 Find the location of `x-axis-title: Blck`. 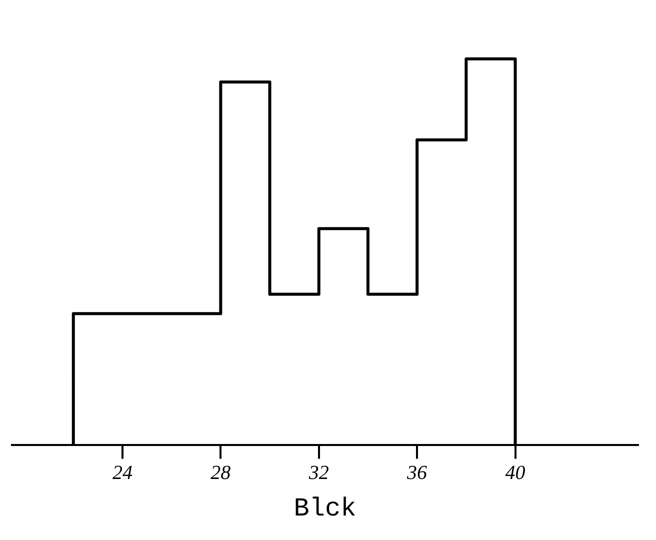

x-axis-title: Blck is located at coordinates (325, 508).